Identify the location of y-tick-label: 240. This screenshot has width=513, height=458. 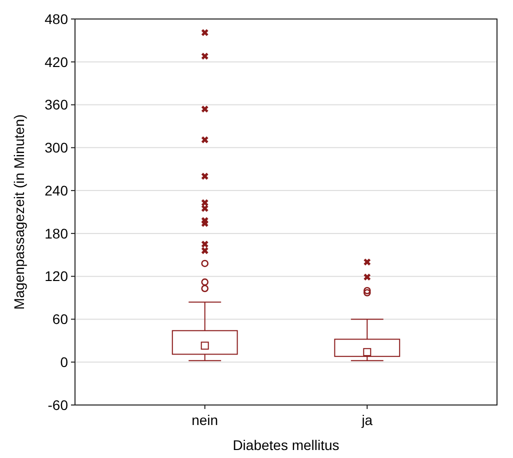
(56, 190).